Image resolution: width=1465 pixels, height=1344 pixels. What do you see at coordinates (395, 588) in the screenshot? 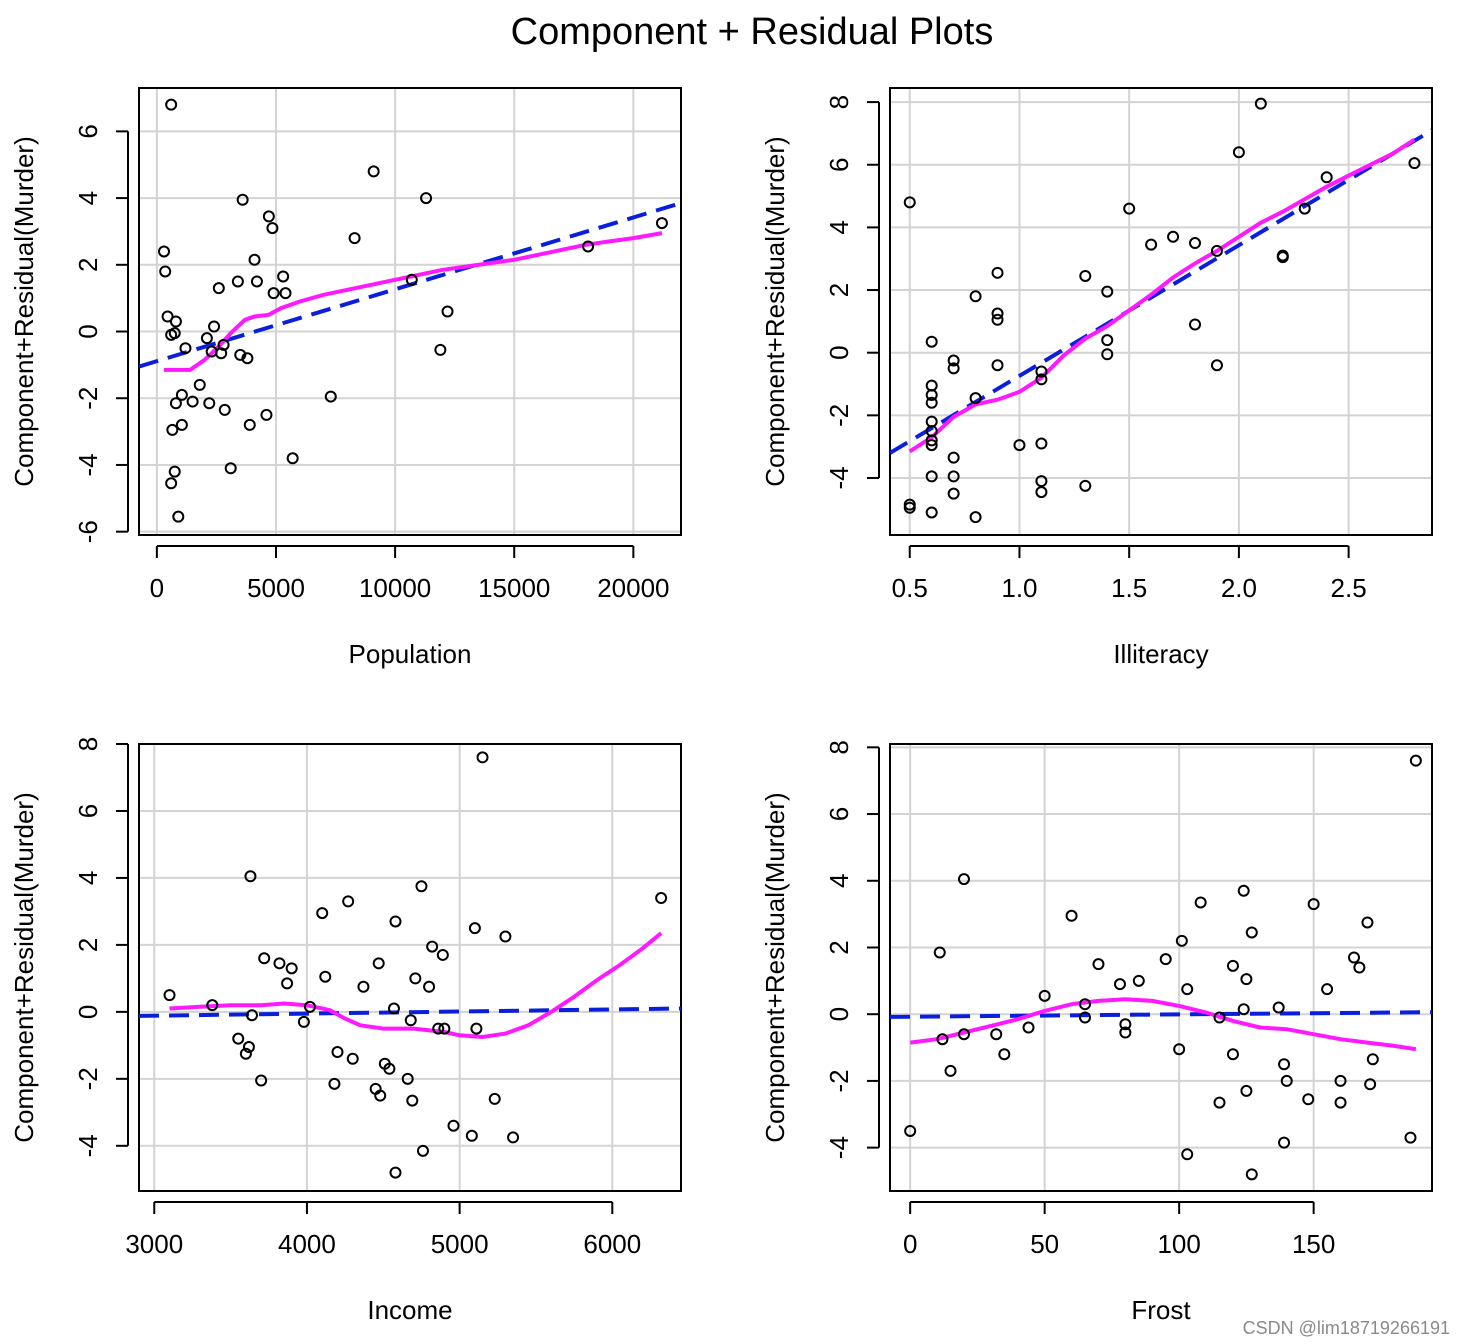
I see `x-tick-label: 10000` at bounding box center [395, 588].